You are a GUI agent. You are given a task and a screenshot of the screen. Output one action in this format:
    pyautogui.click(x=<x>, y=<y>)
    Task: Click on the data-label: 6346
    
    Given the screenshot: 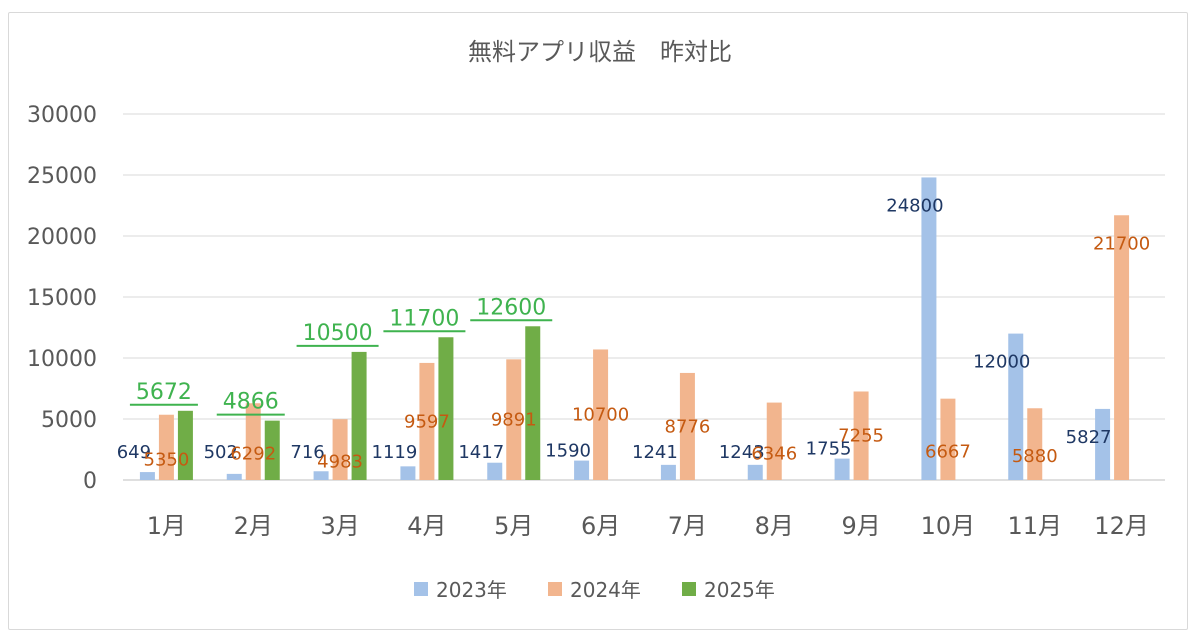 What is the action you would take?
    pyautogui.click(x=774, y=453)
    